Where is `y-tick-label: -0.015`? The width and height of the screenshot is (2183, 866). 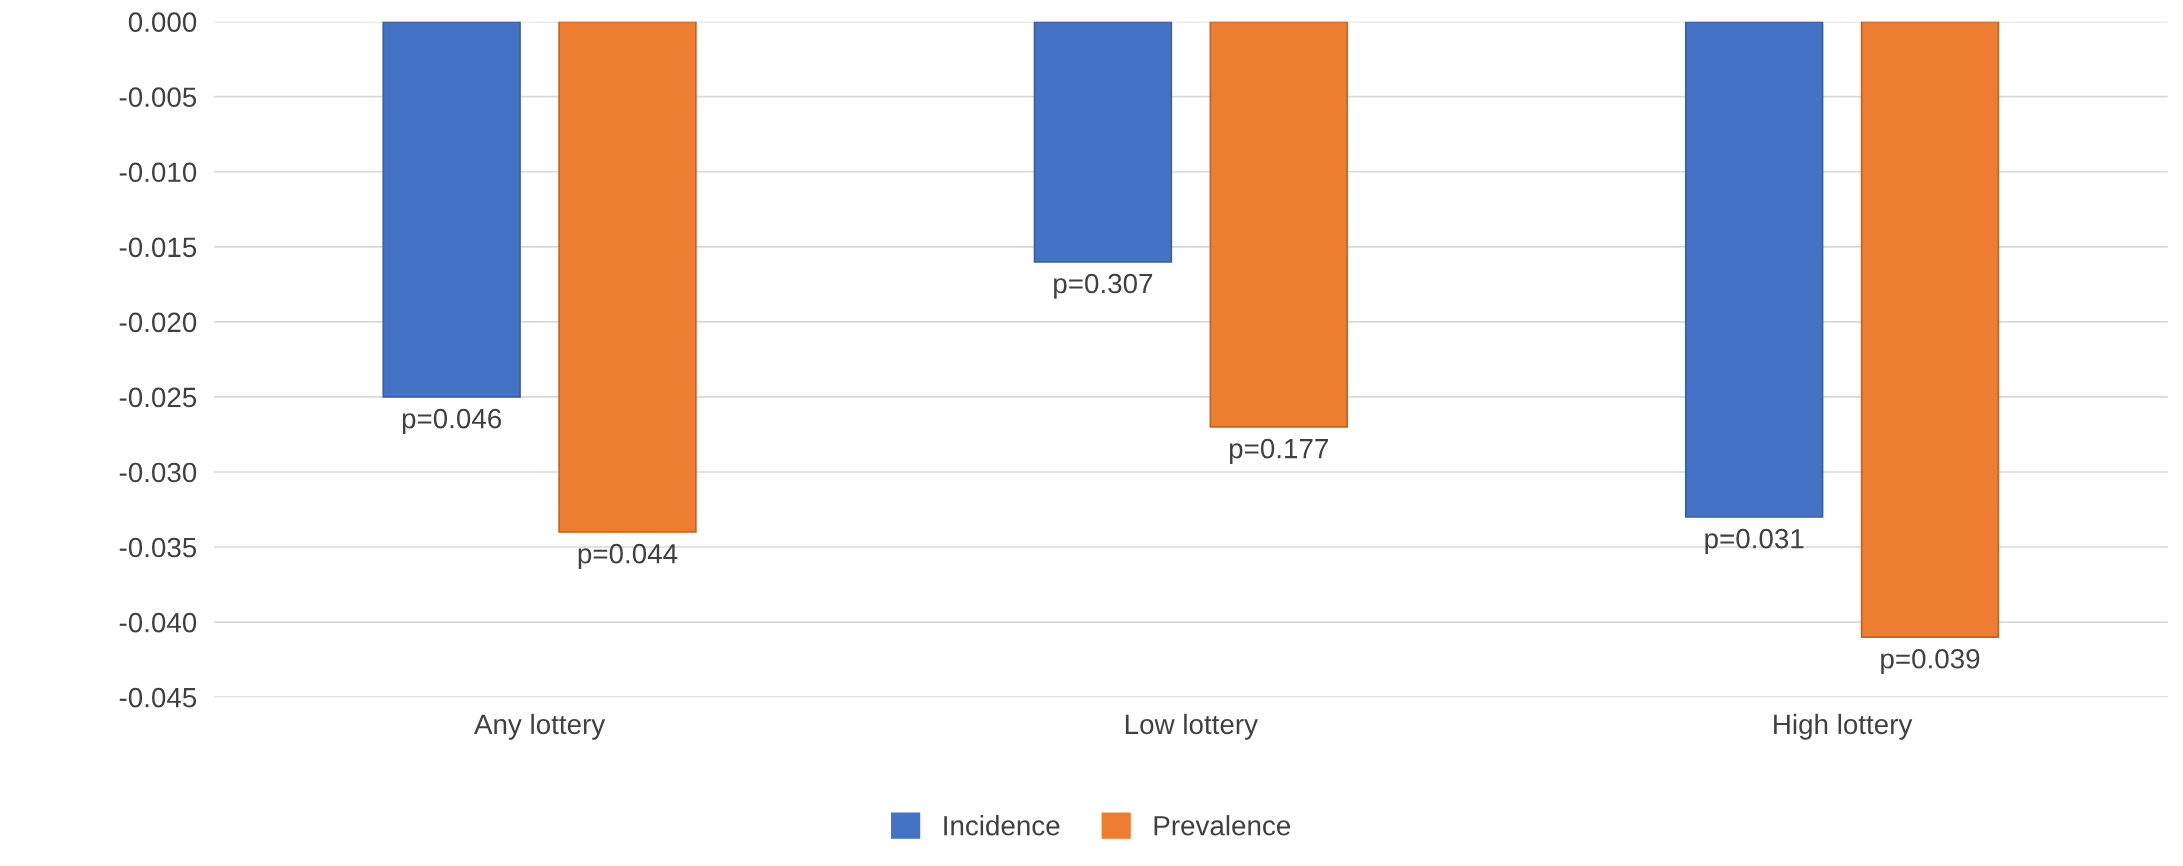 y-tick-label: -0.015 is located at coordinates (158, 247).